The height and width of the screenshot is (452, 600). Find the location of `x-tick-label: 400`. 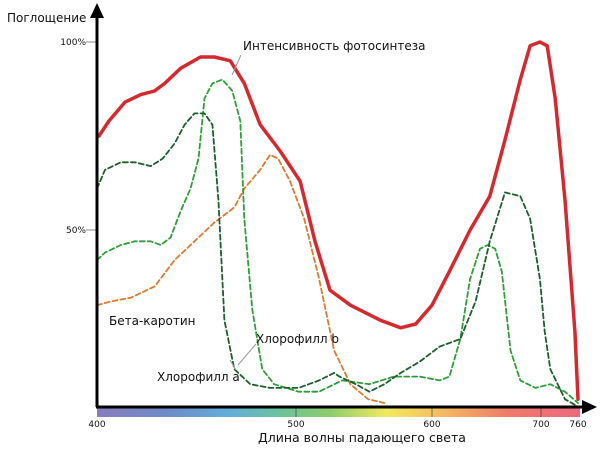

x-tick-label: 400 is located at coordinates (96, 425).